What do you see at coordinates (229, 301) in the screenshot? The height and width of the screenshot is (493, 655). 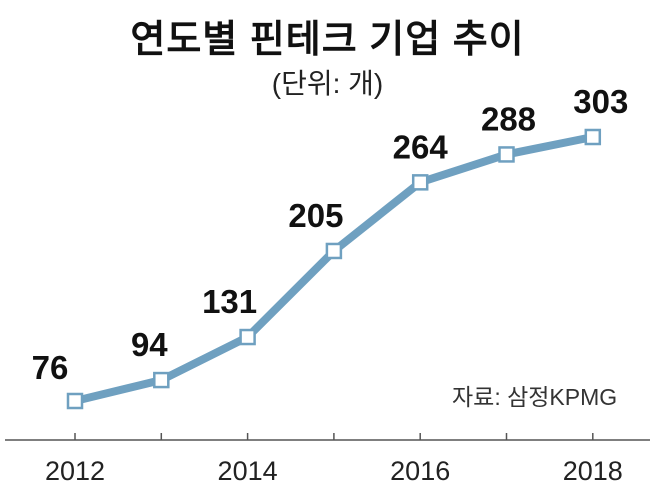 I see `data-label: 131` at bounding box center [229, 301].